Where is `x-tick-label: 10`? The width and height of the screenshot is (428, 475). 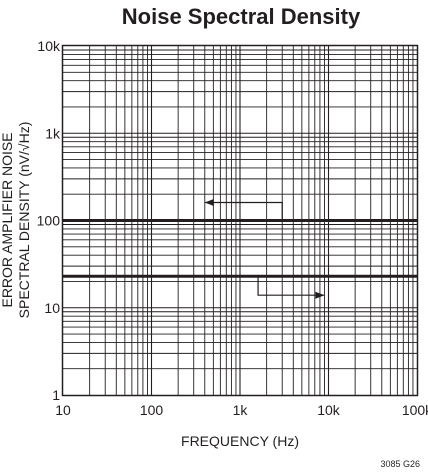
x-tick-label: 10 is located at coordinates (63, 410).